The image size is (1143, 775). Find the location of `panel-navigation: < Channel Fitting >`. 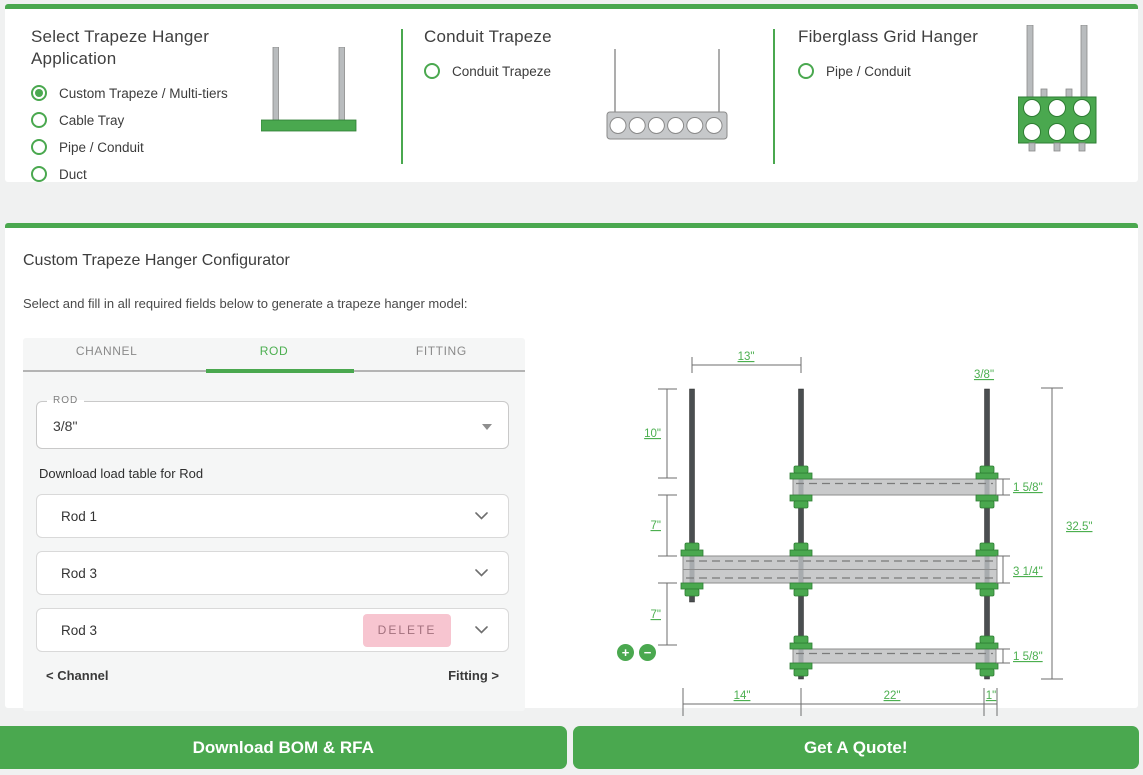

panel-navigation: < Channel Fitting > is located at coordinates (272, 667).